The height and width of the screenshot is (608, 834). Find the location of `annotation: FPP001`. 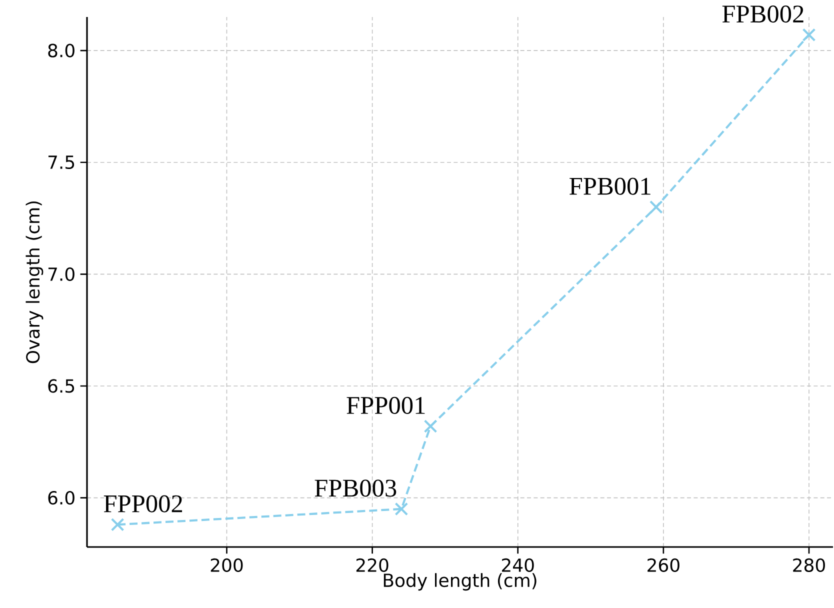

annotation: FPP001 is located at coordinates (385, 405).